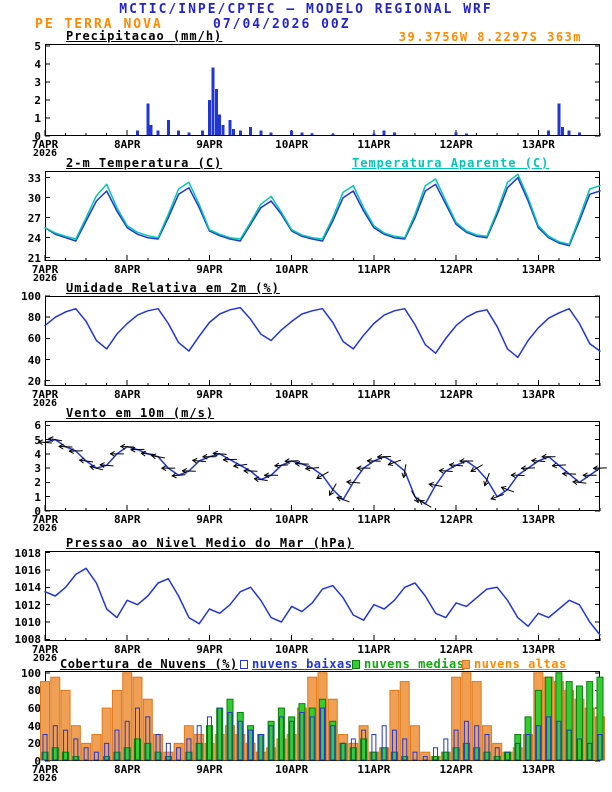 The height and width of the screenshot is (792, 612). Describe the element at coordinates (149, 664) in the screenshot. I see `panel-title-cloud-cover: Cobertura de Nuvens (%)` at that location.